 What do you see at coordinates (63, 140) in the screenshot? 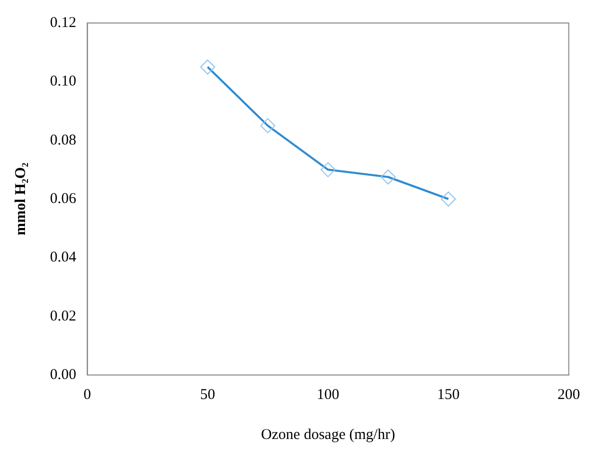
I see `y-tick-label: 0.08` at bounding box center [63, 140].